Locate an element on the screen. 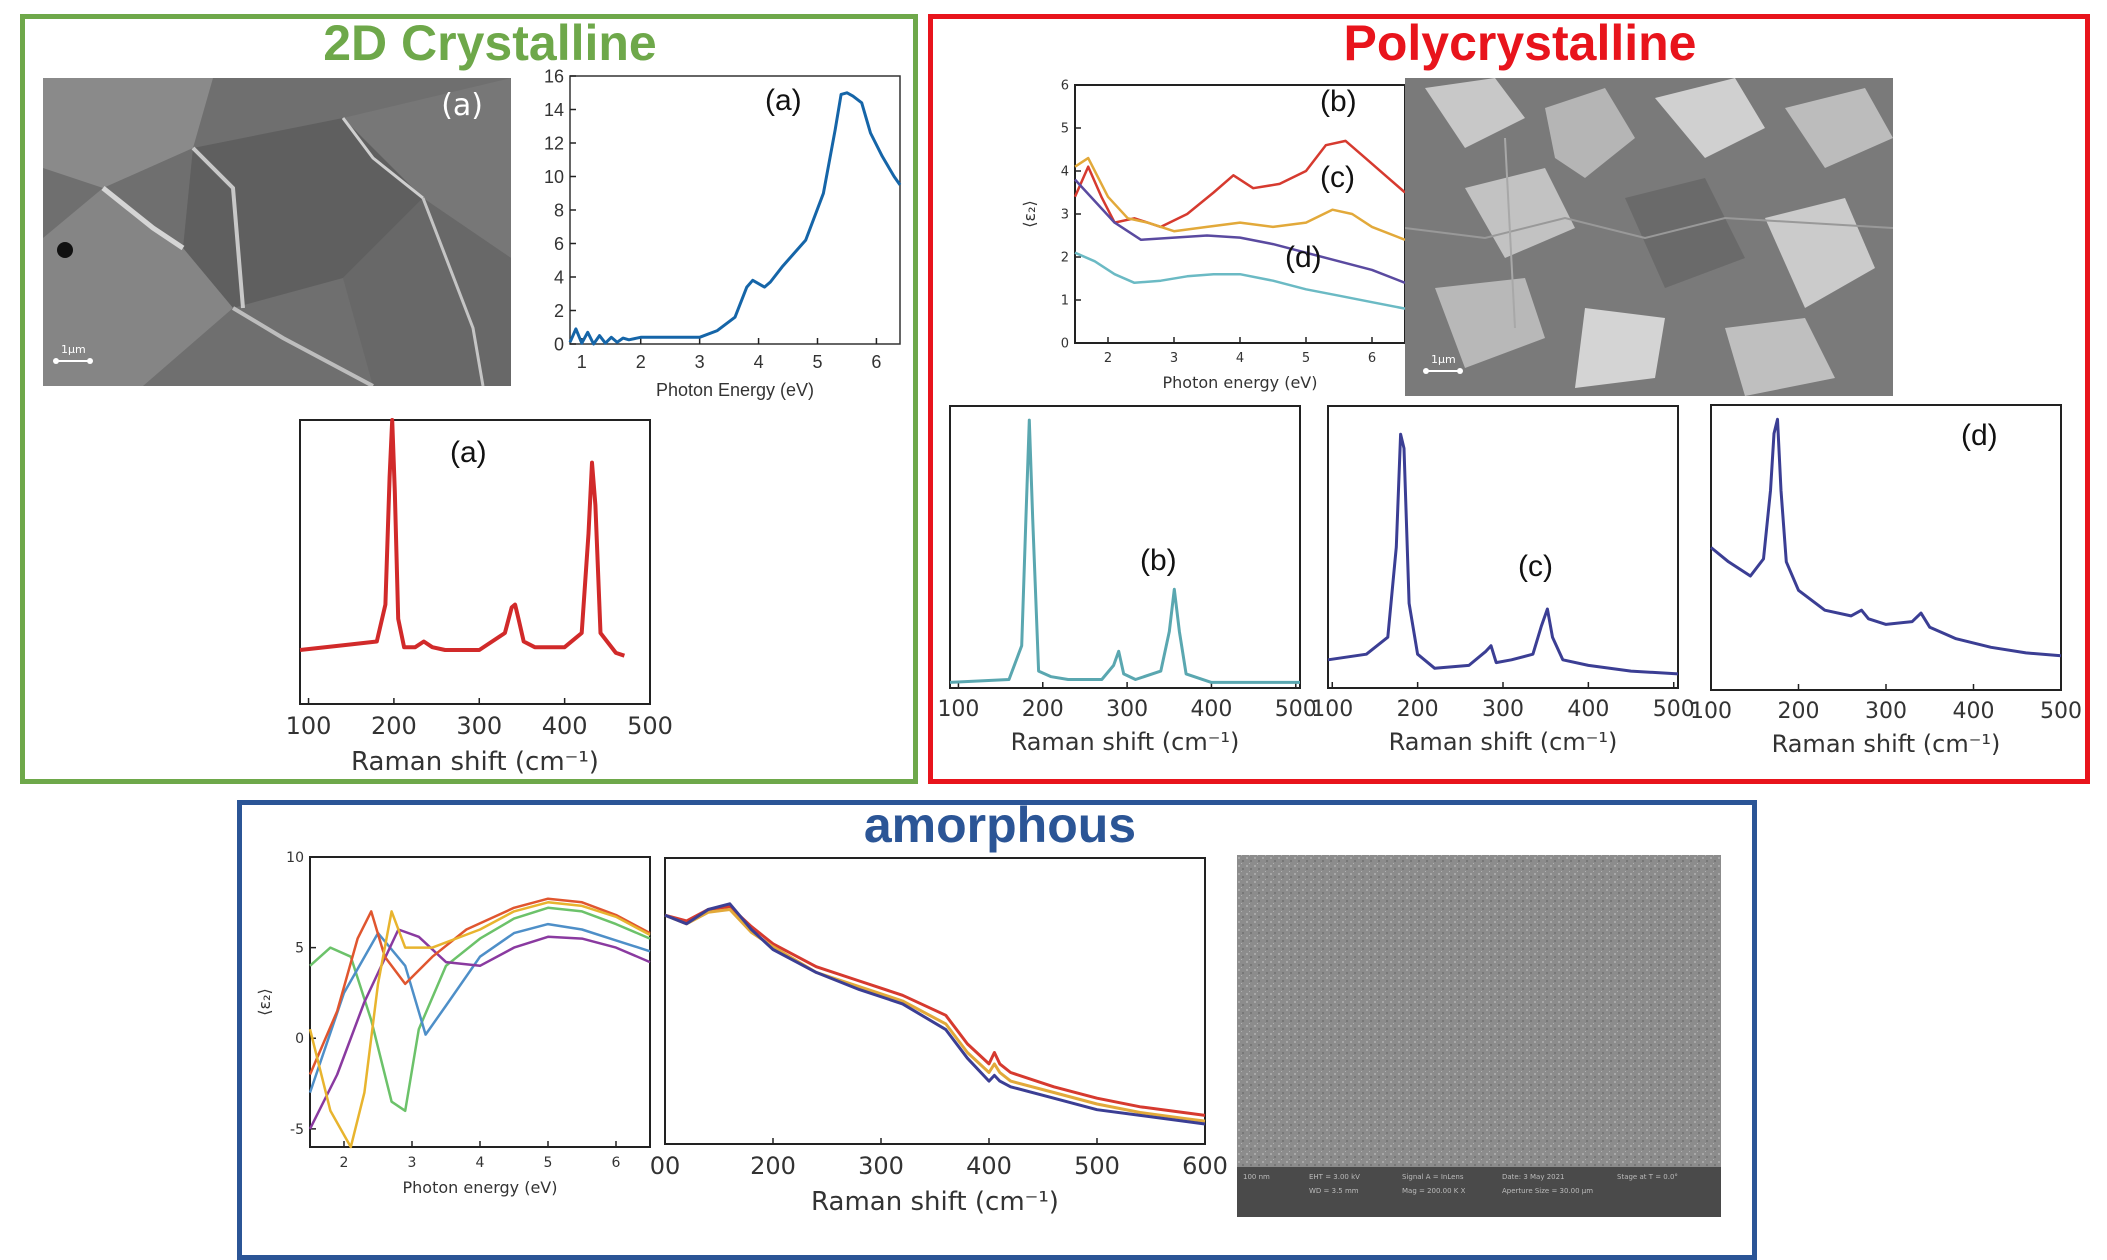 This screenshot has height=1260, width=2107. y-tick-label: 16 is located at coordinates (554, 76).